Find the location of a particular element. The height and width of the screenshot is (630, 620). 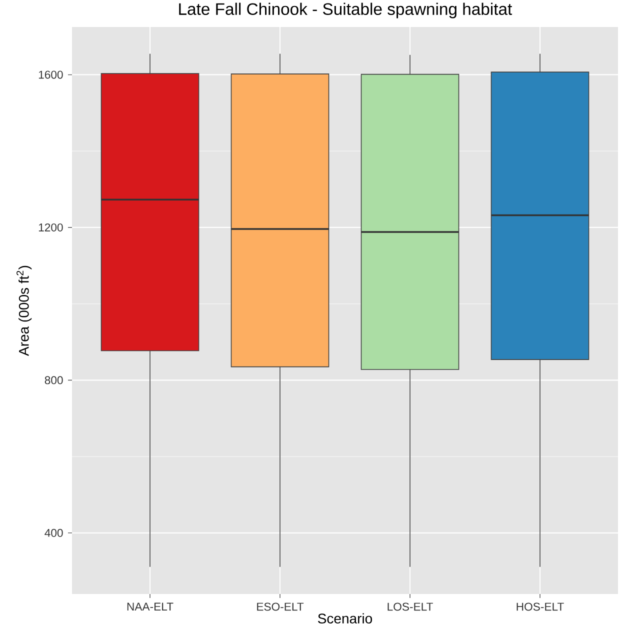

chart-title: Late Fall Chinook - Suitable spawning habitat is located at coordinates (345, 10).